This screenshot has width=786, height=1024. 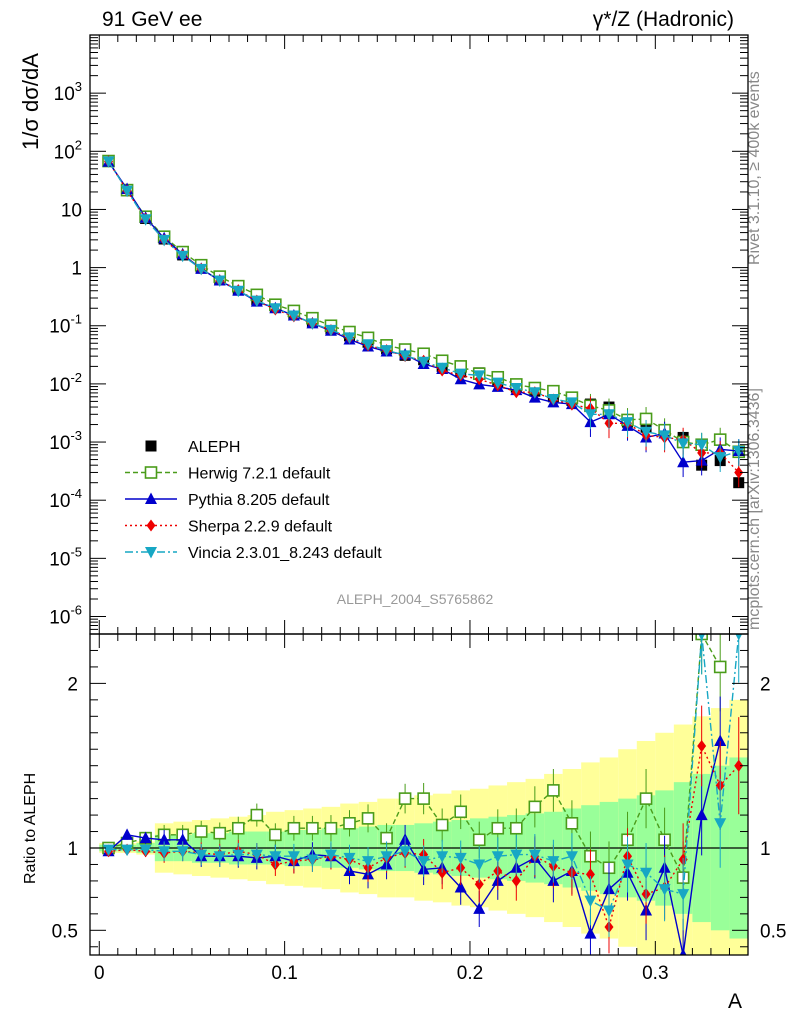 I want to click on main-y-tick-exponent: -1, so click(x=76, y=319).